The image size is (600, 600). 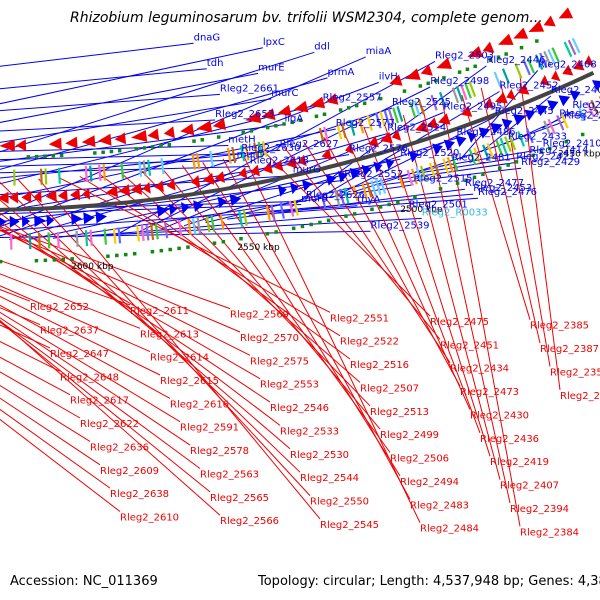 What do you see at coordinates (455, 212) in the screenshot?
I see `gene-label: Rleg2_R0033` at bounding box center [455, 212].